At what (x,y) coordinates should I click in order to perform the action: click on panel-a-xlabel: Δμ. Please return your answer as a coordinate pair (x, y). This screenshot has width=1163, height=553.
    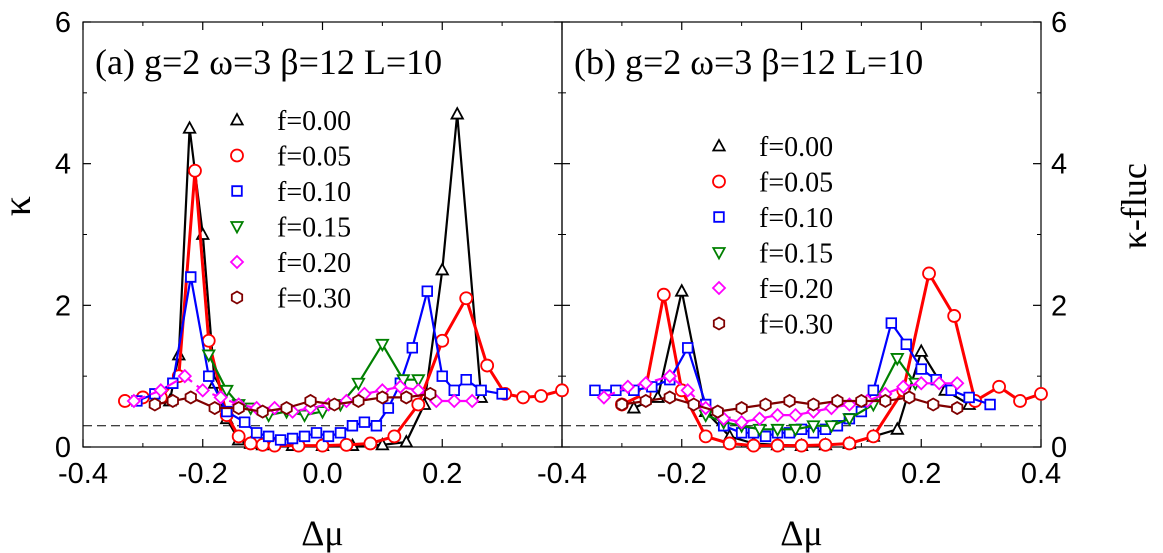
    Looking at the image, I should click on (322, 533).